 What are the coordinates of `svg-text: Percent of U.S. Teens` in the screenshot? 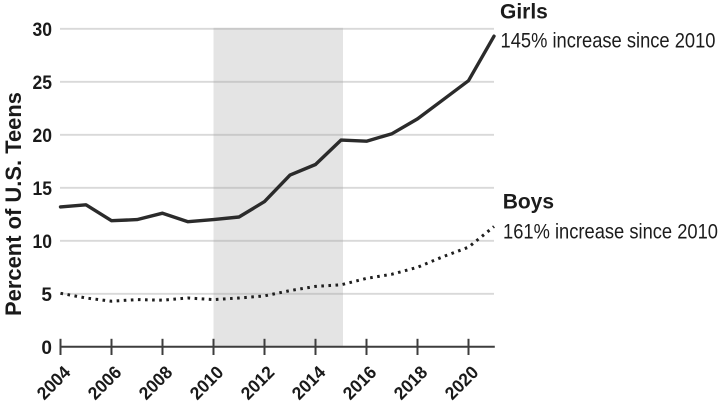 It's located at (13, 204).